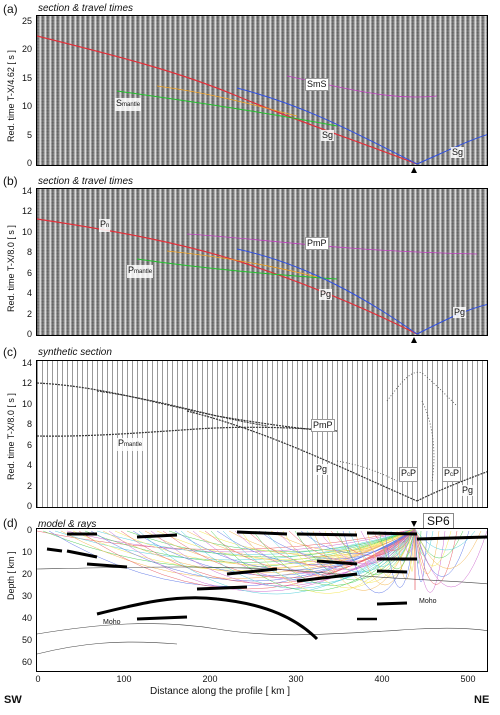 The height and width of the screenshot is (715, 500). I want to click on panel-c-ylabel: Red. time T-X/8.0 [ s ], so click(11, 436).